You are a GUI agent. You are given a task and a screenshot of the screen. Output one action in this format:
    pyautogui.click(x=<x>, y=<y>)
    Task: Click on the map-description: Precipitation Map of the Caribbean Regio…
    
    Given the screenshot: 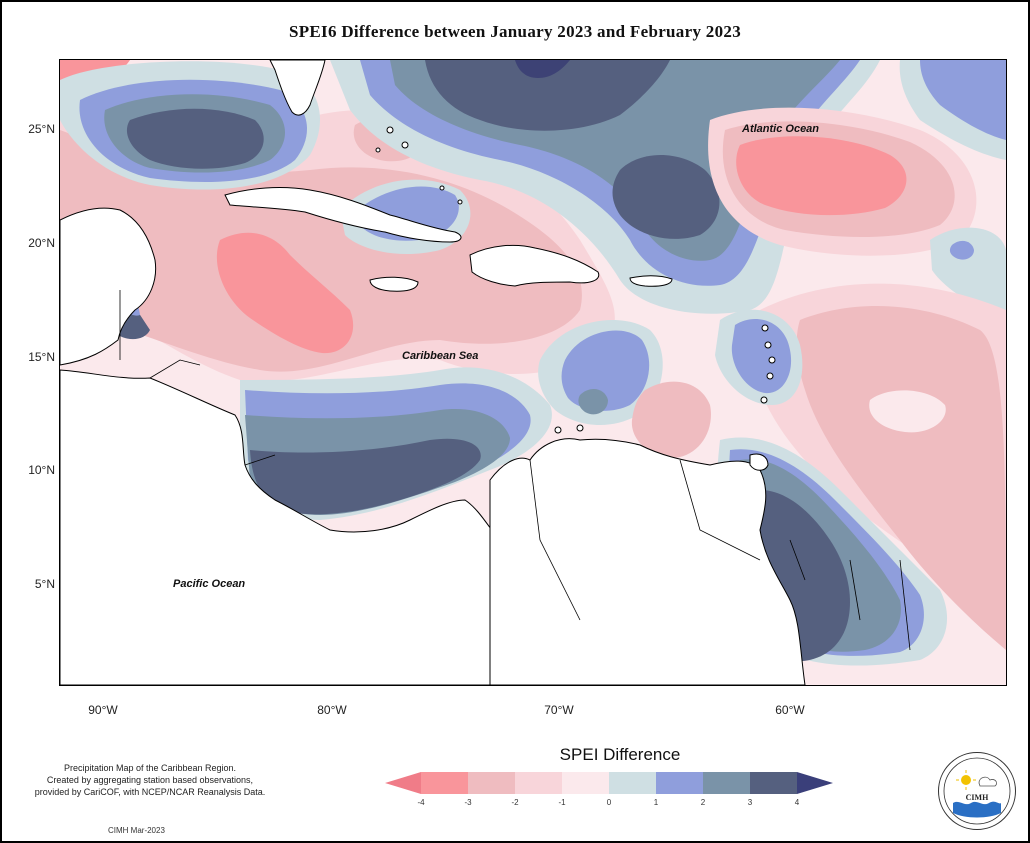 What is the action you would take?
    pyautogui.click(x=150, y=780)
    